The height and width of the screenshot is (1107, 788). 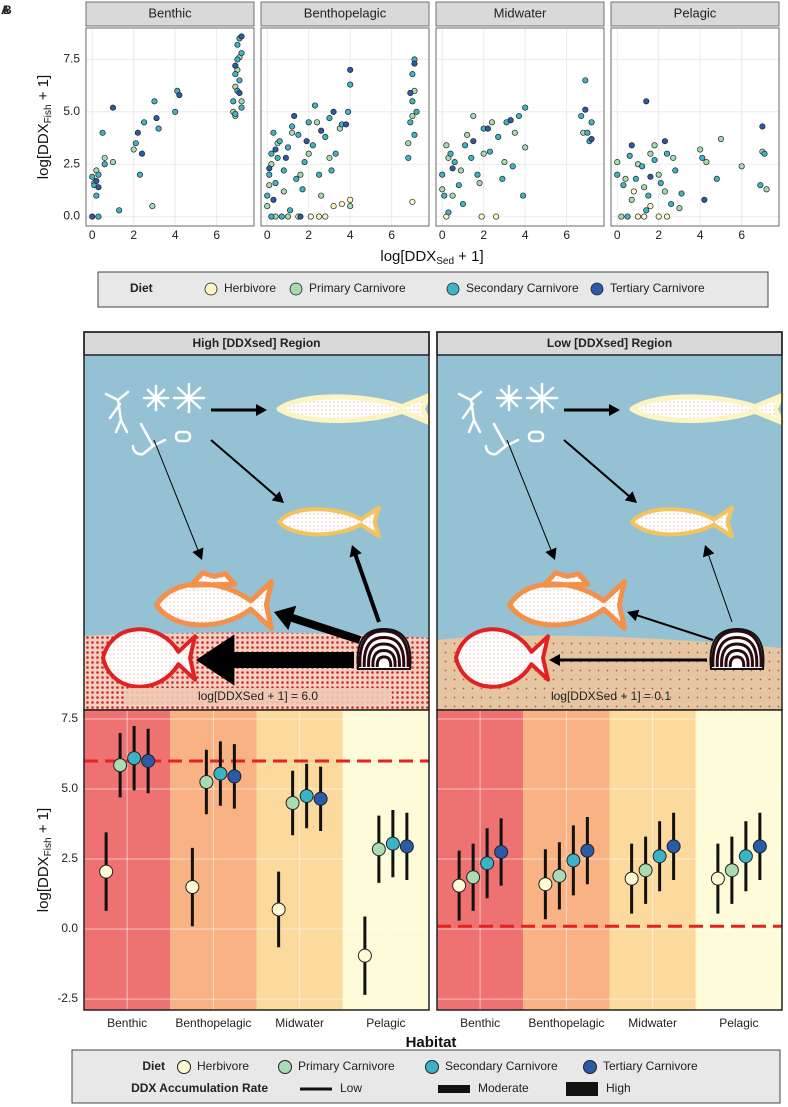 I want to click on y-tick-label: -2.5, so click(x=67, y=998).